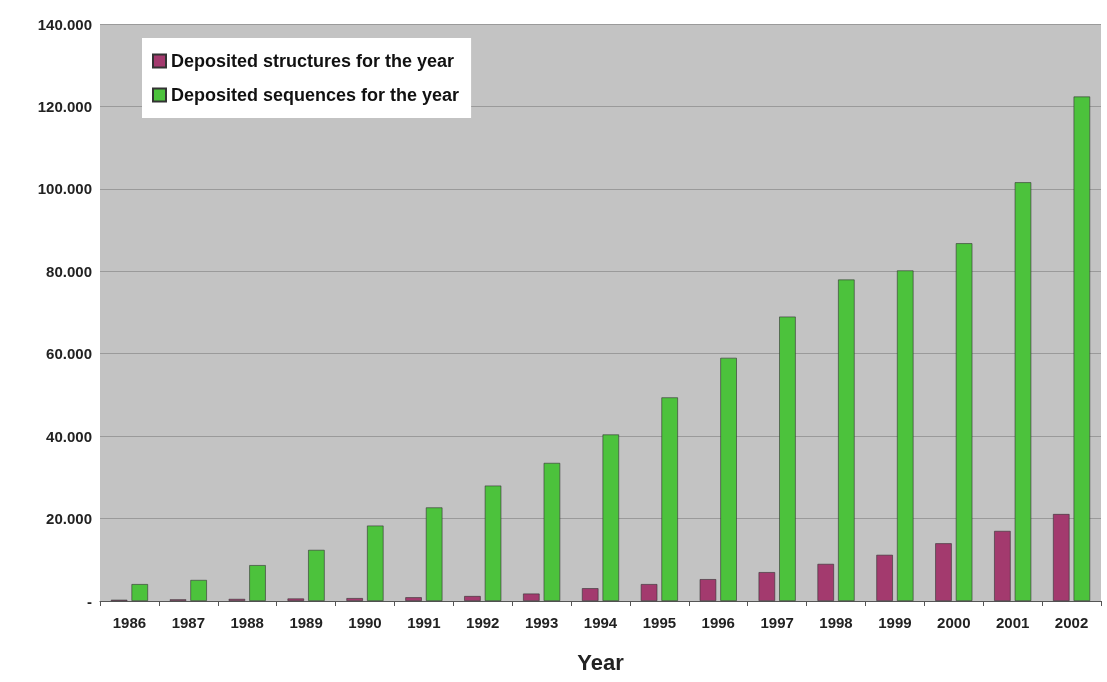  I want to click on x-tick-label: 1993, so click(541, 622).